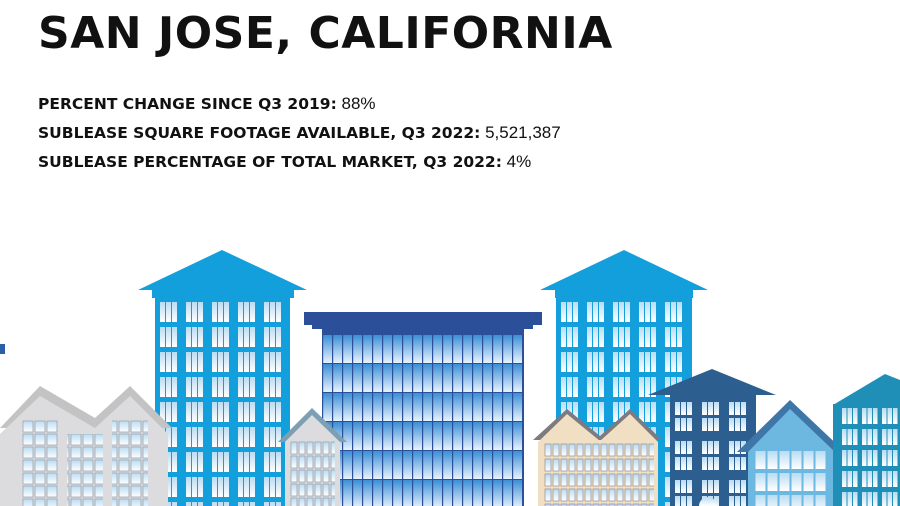 The width and height of the screenshot is (900, 506). Describe the element at coordinates (207, 103) in the screenshot. I see `stat-percent-change: PERCENT CHANGE SINCE Q3 2019: 88%` at that location.